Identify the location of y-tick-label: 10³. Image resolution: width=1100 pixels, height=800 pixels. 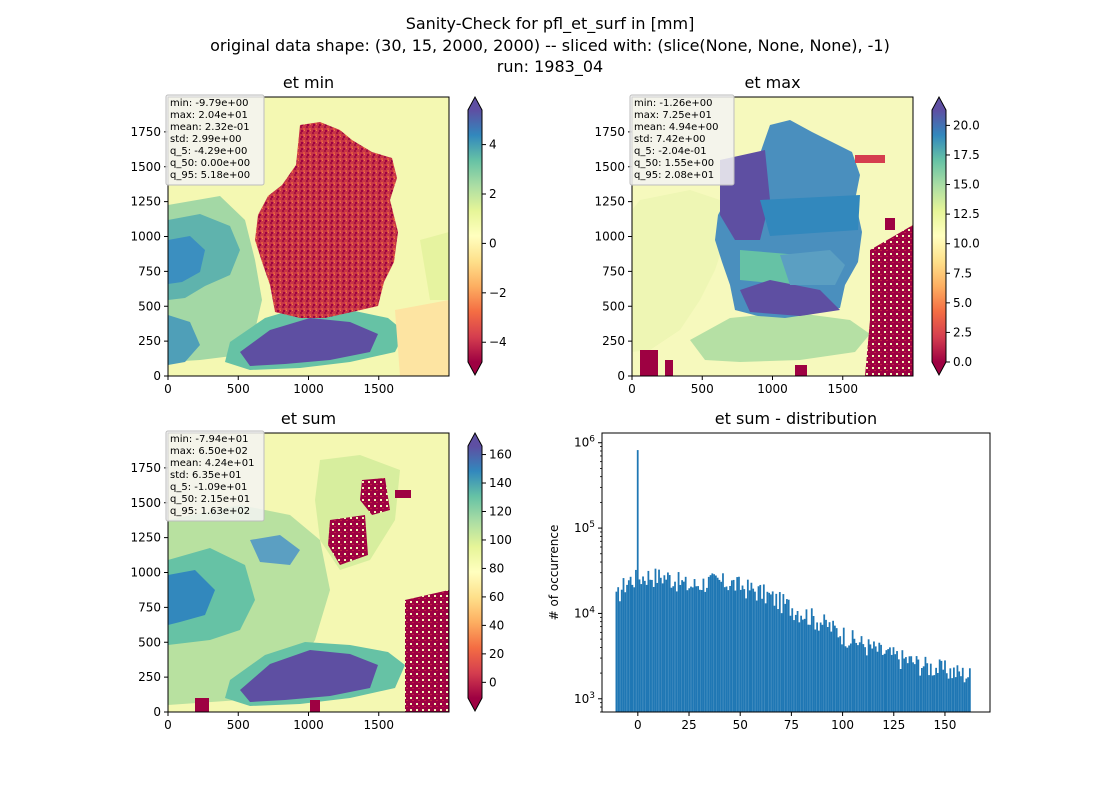
(584, 698).